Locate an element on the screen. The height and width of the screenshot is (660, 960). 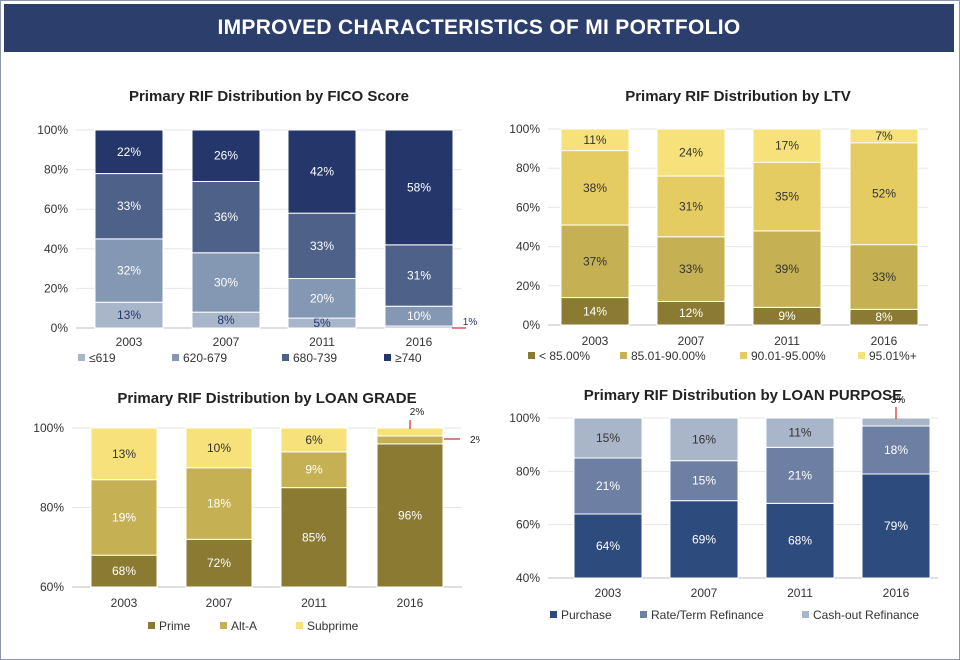
grade-legend-label: Subprime is located at coordinates (333, 626).